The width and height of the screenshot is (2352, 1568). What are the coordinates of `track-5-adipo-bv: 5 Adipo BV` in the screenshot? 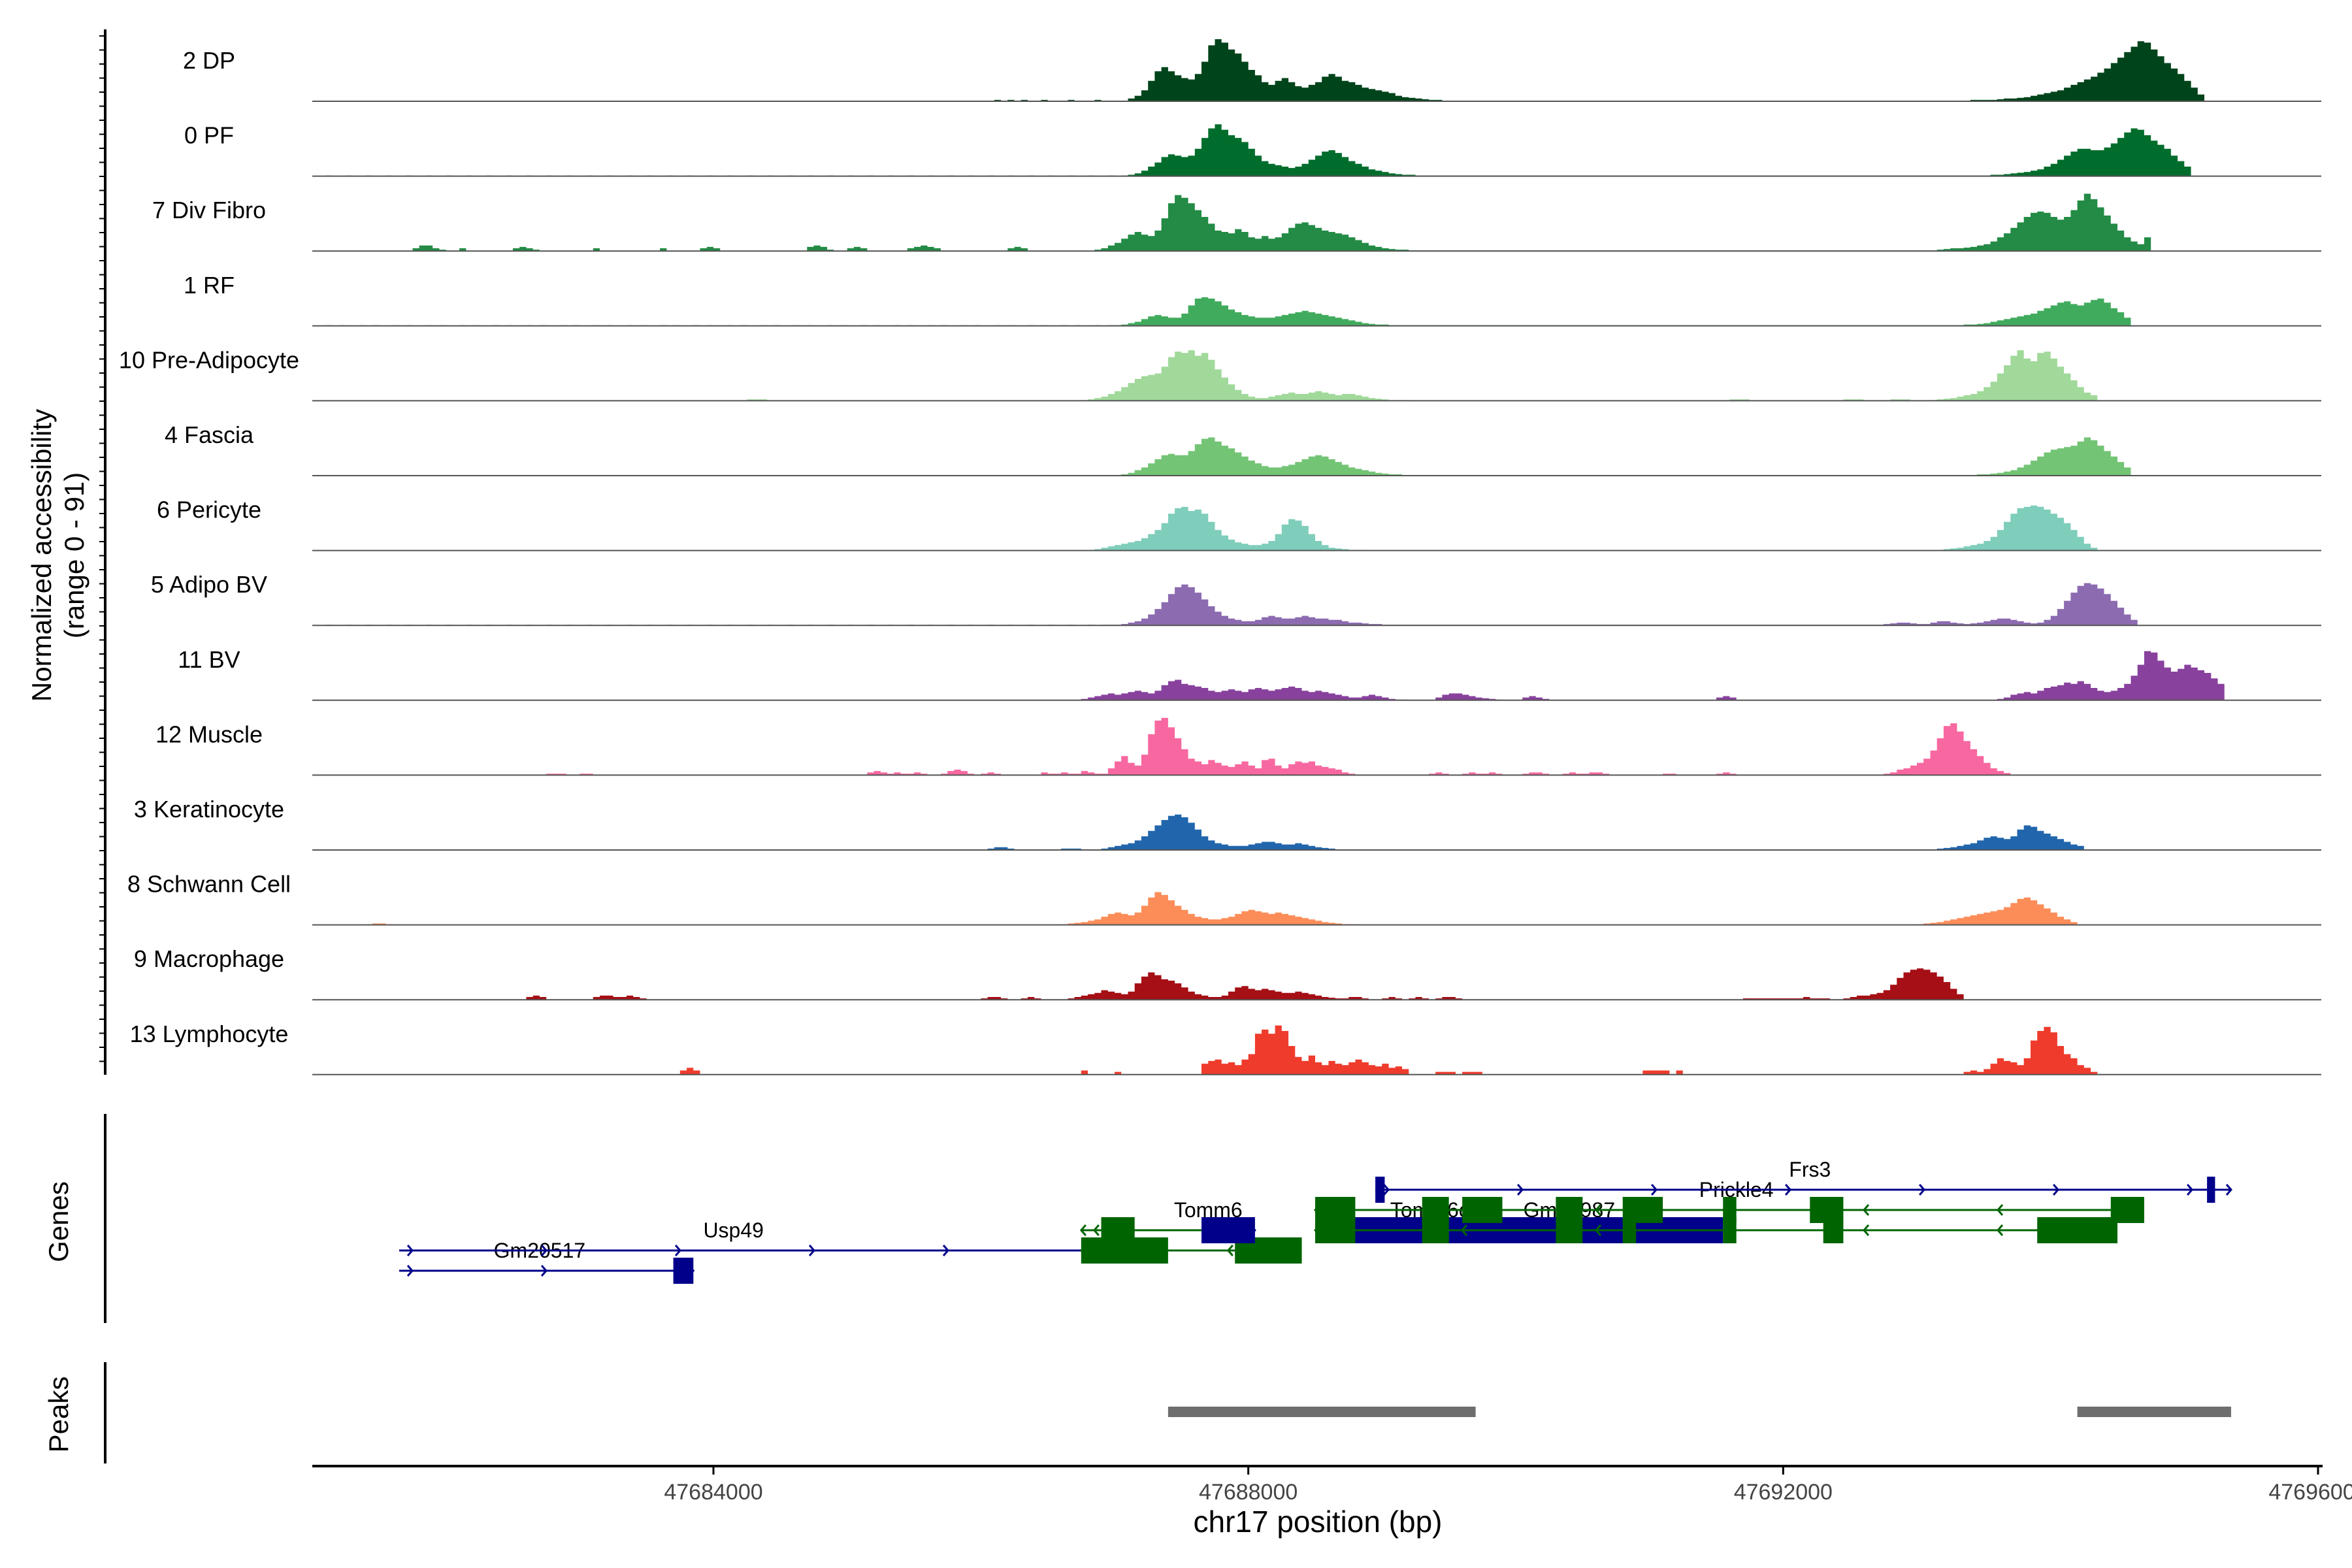 It's located at (1236, 599).